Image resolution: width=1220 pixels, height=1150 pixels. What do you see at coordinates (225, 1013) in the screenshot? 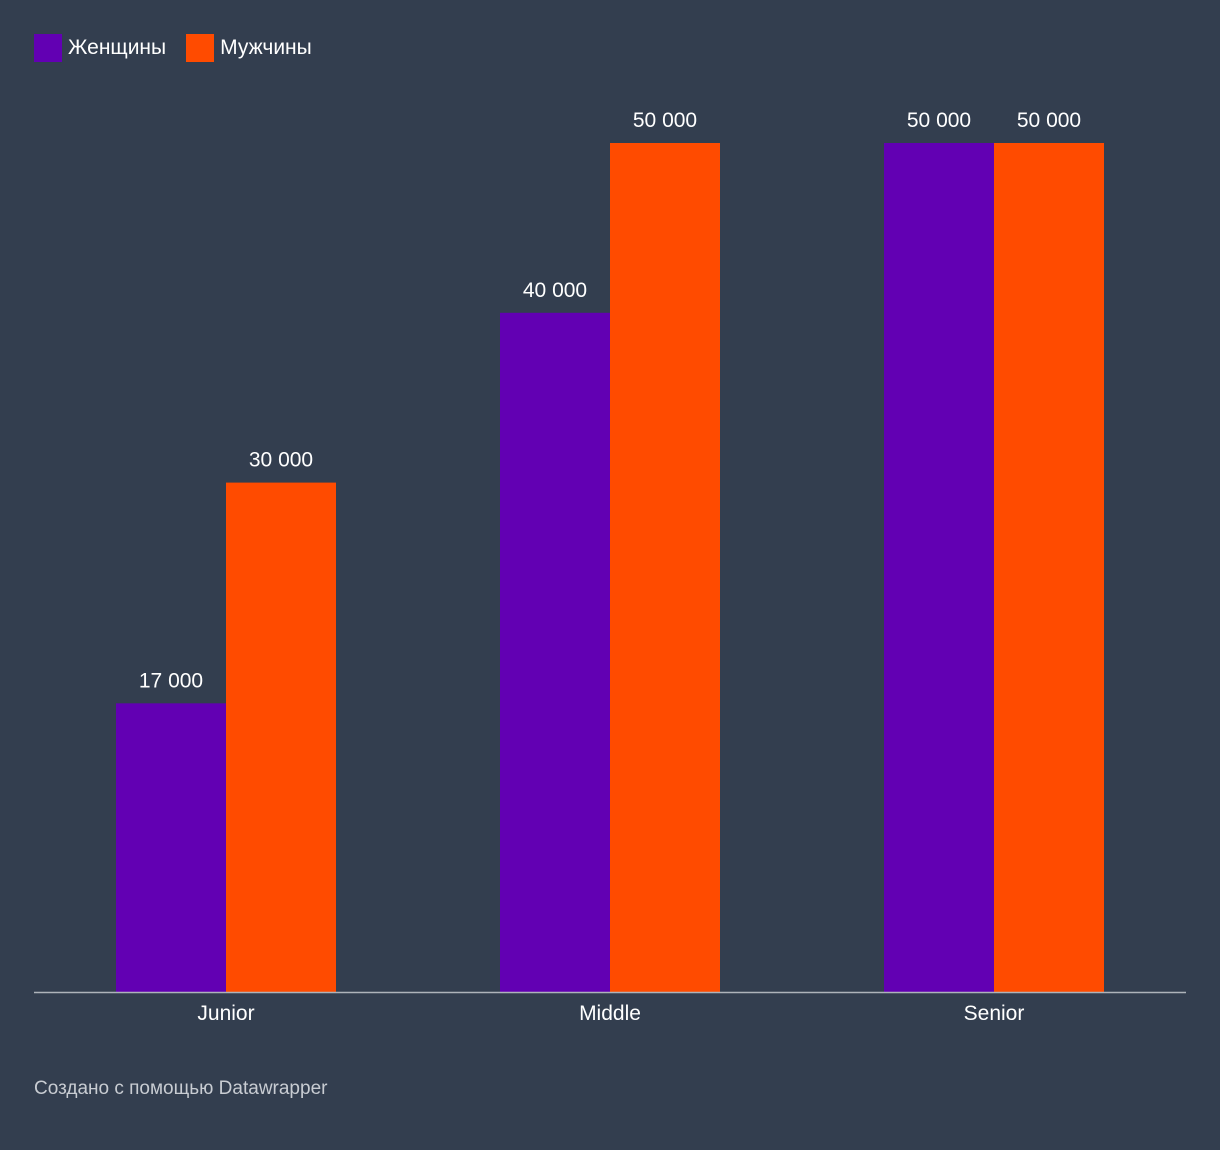
I see `x-tick-label: Junior` at bounding box center [225, 1013].